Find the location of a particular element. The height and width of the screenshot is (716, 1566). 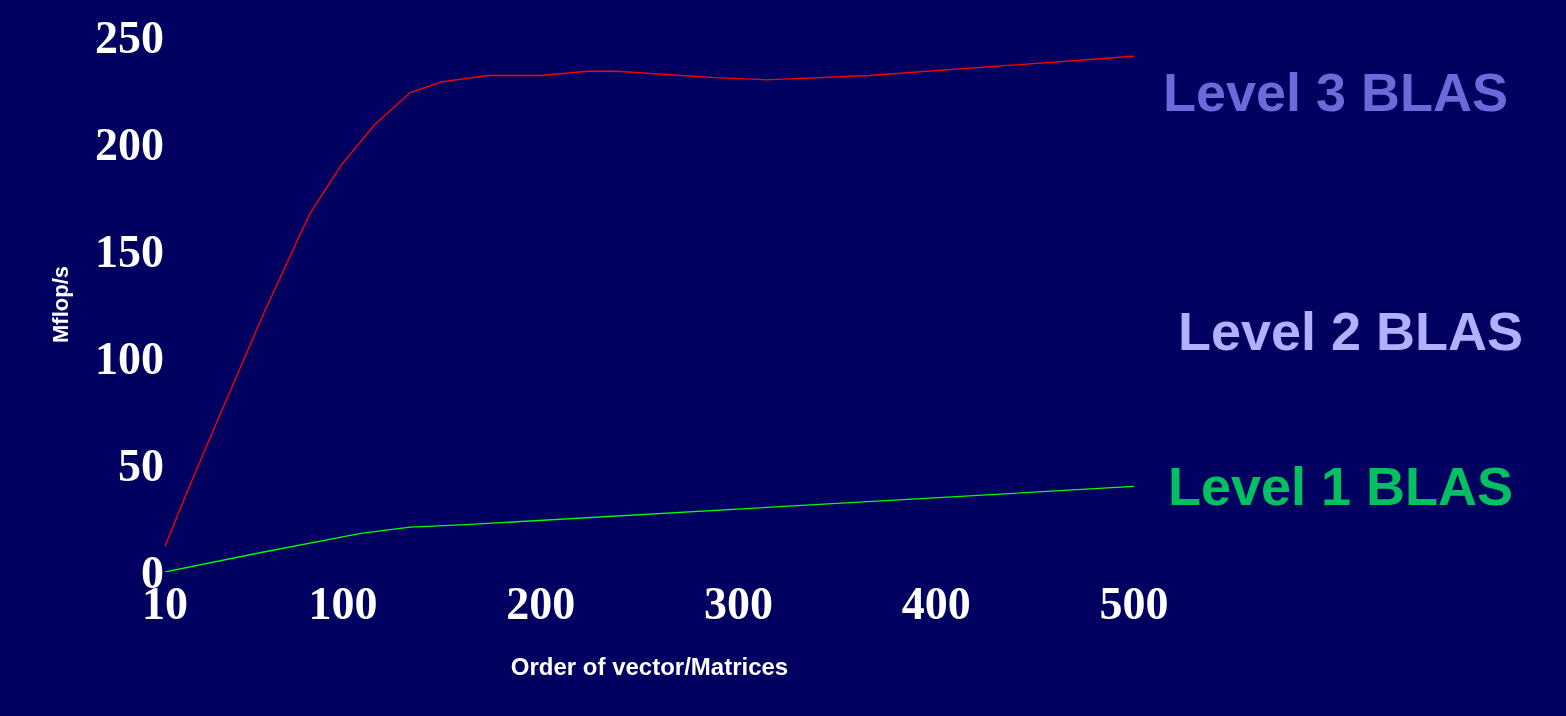

x-tick-label: 400 is located at coordinates (936, 603).